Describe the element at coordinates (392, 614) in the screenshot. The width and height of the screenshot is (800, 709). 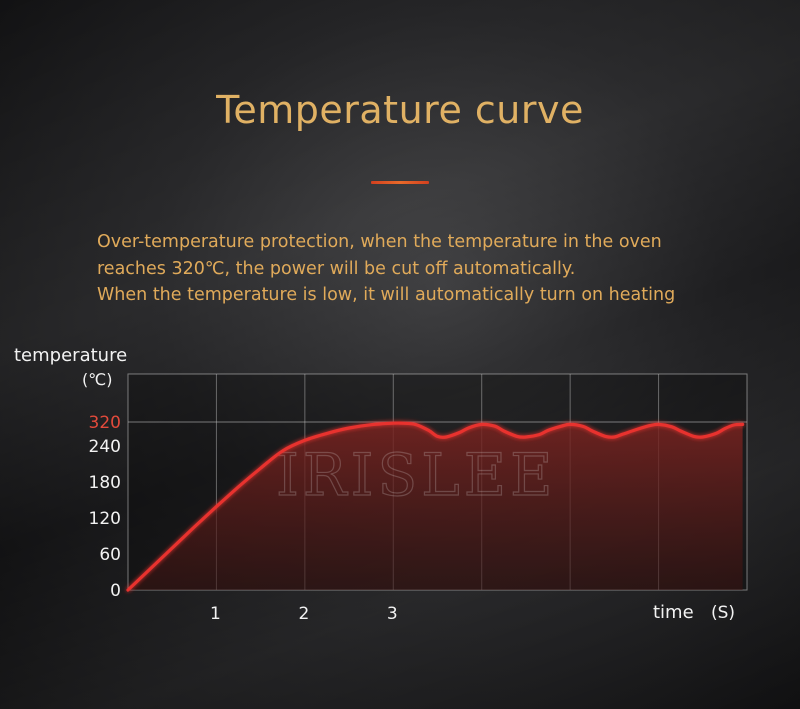
I see `x-tick-label: 3` at that location.